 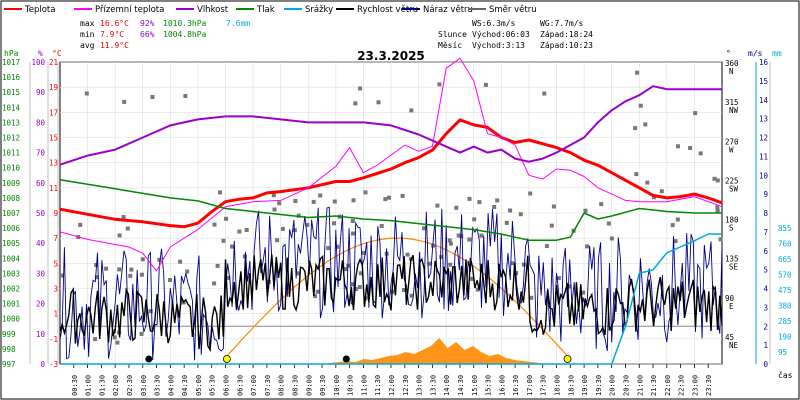 What do you see at coordinates (185, 23) in the screenshot?
I see `stat-max-pressure: 1010.3hPa` at bounding box center [185, 23].